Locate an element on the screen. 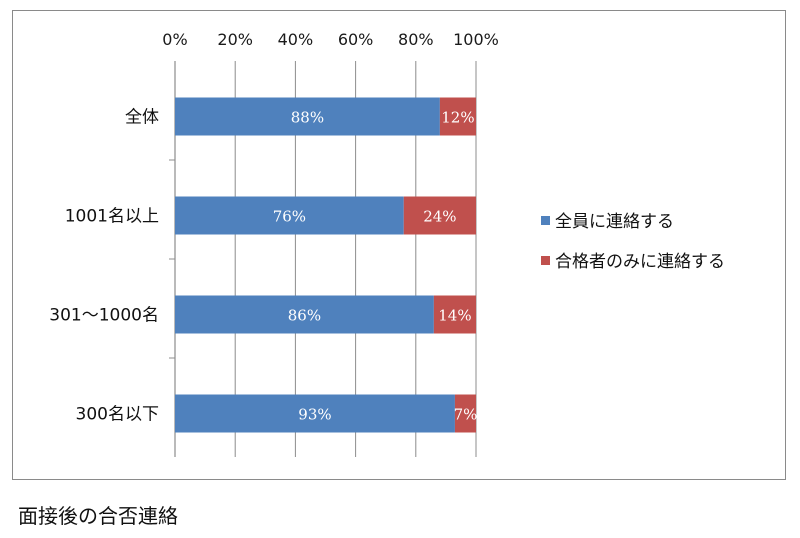  x-tick-label: 80% is located at coordinates (416, 39).